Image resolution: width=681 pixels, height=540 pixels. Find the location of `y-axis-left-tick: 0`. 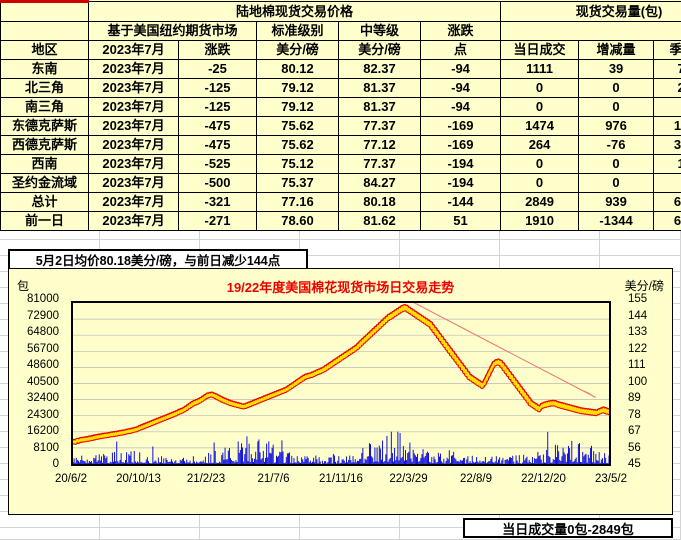

y-axis-left-tick: 0 is located at coordinates (55, 464).